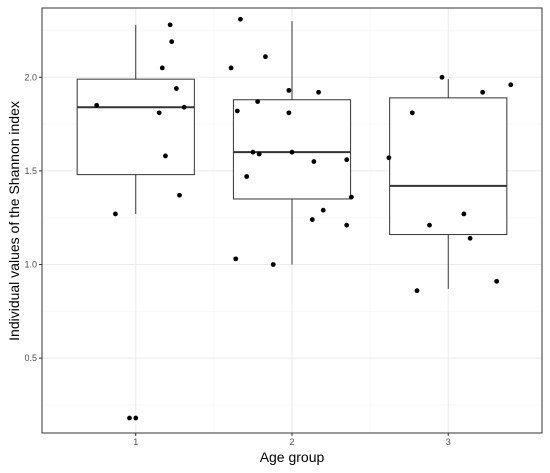 The height and width of the screenshot is (473, 550). What do you see at coordinates (30, 77) in the screenshot?
I see `y-tick-label: 2.0` at bounding box center [30, 77].